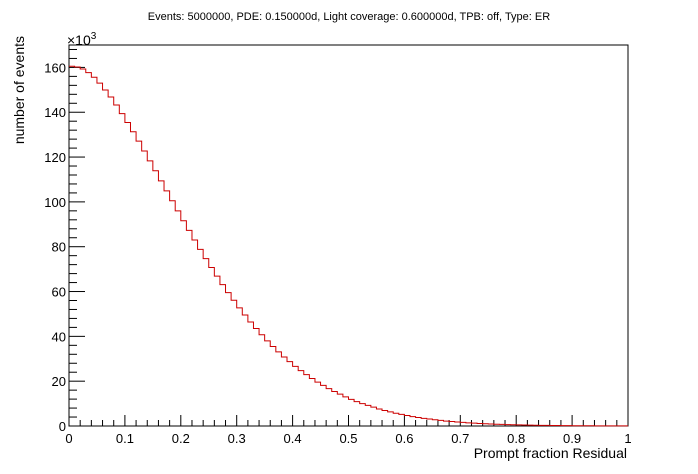 This screenshot has height=474, width=698. Describe the element at coordinates (348, 438) in the screenshot. I see `x-tick-label: 0.5` at that location.